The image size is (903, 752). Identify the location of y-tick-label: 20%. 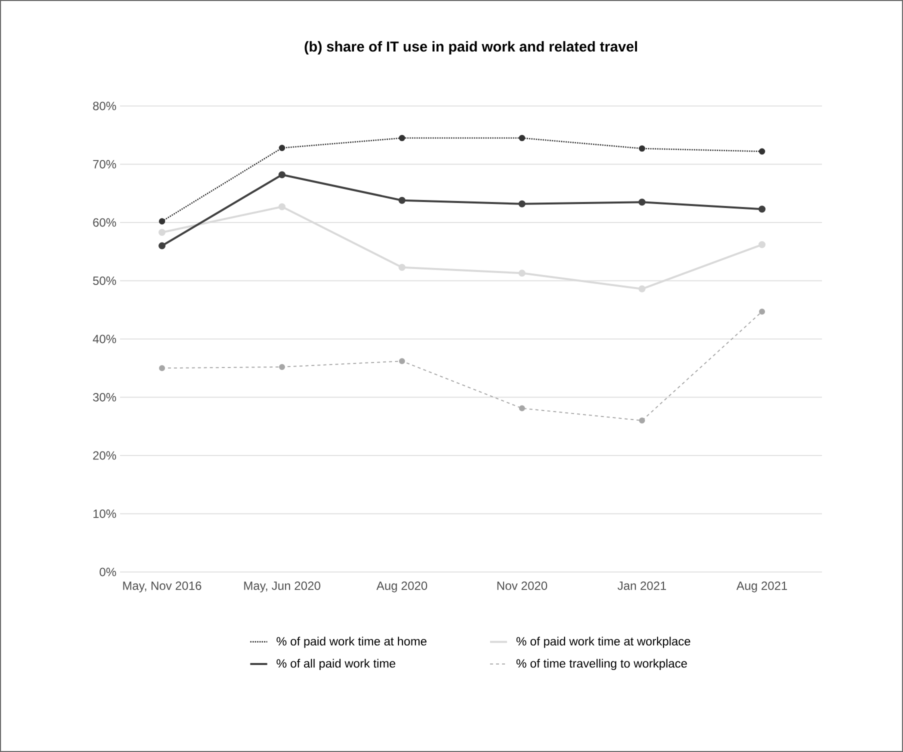
(104, 455).